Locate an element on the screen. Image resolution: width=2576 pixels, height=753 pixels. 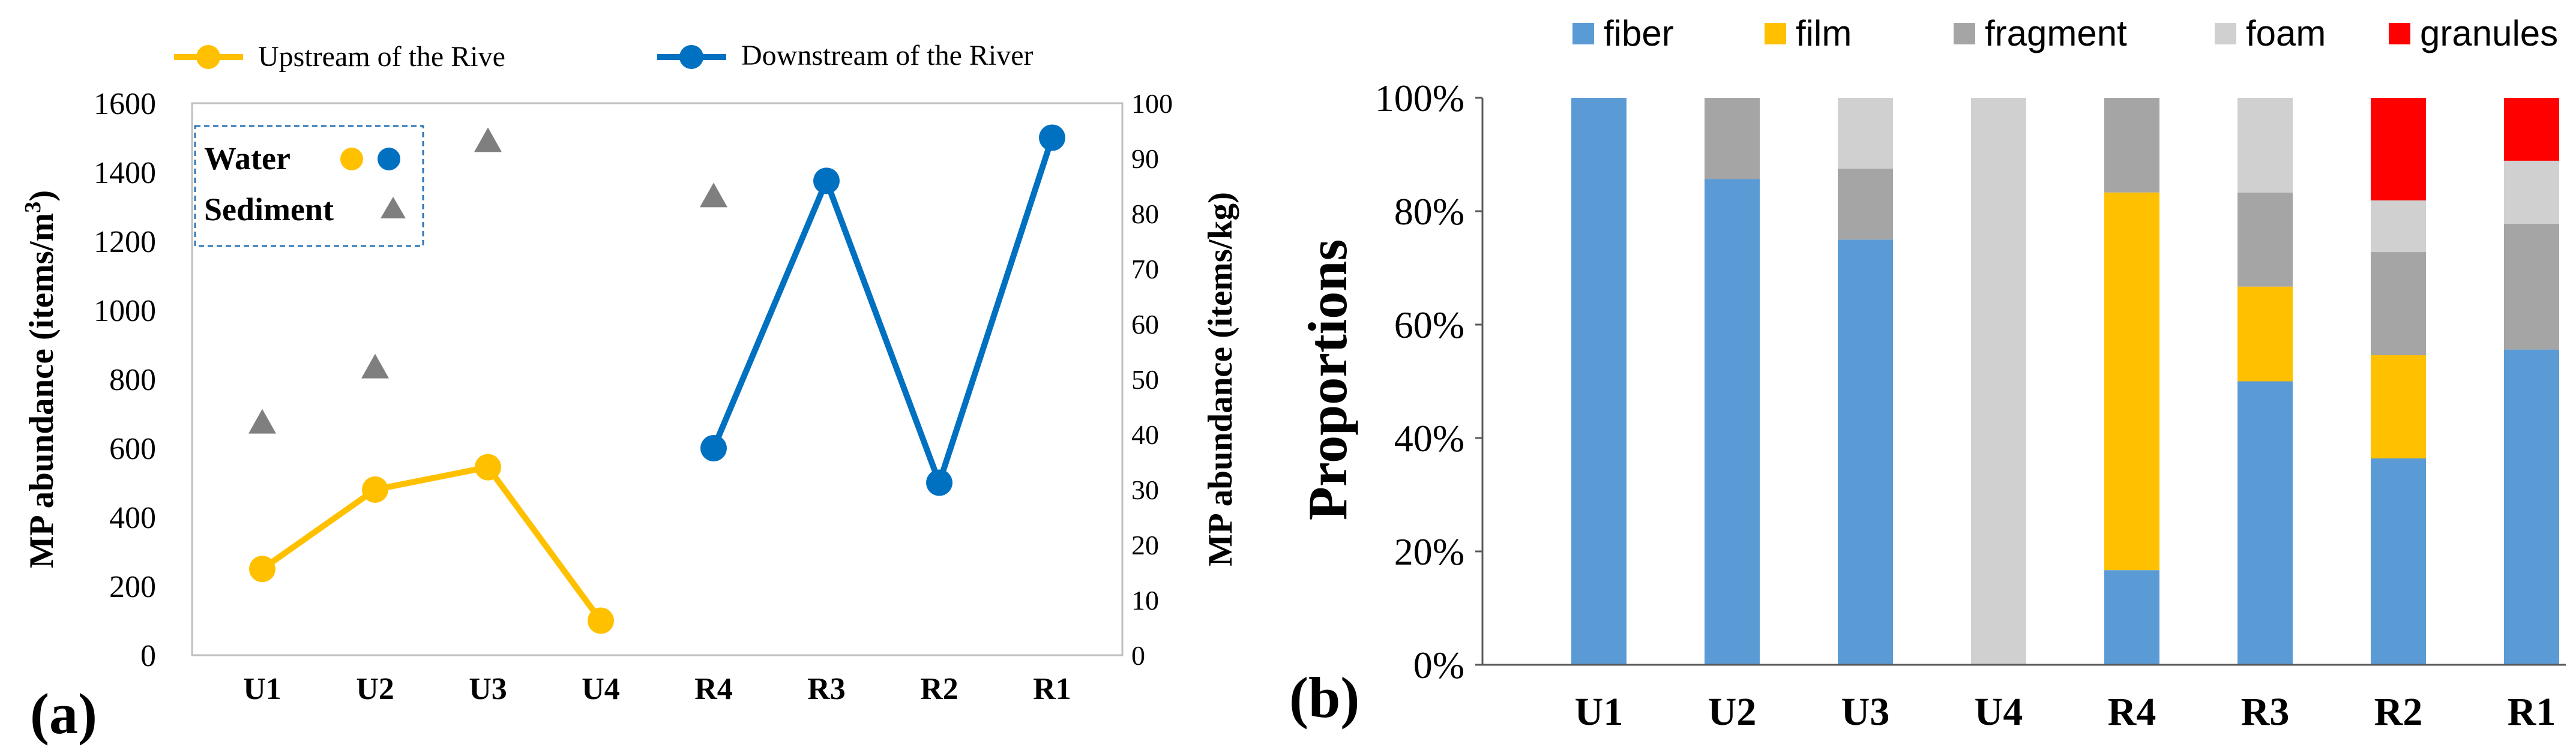
upstream-point-u3 is located at coordinates (488, 467).